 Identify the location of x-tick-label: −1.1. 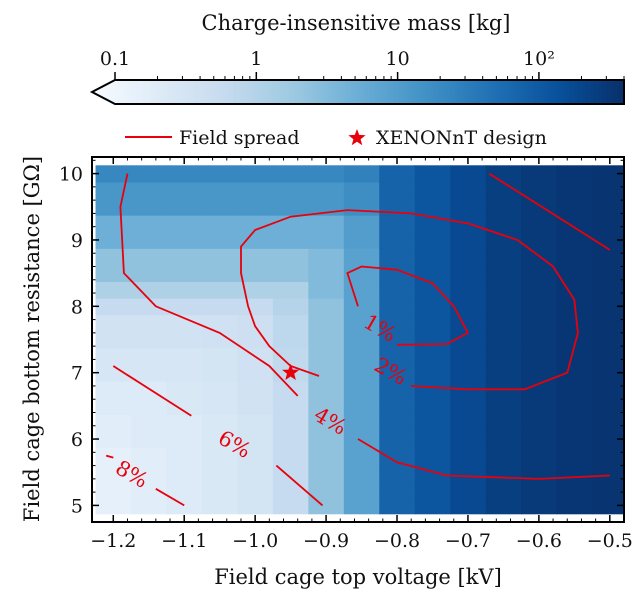
(184, 541).